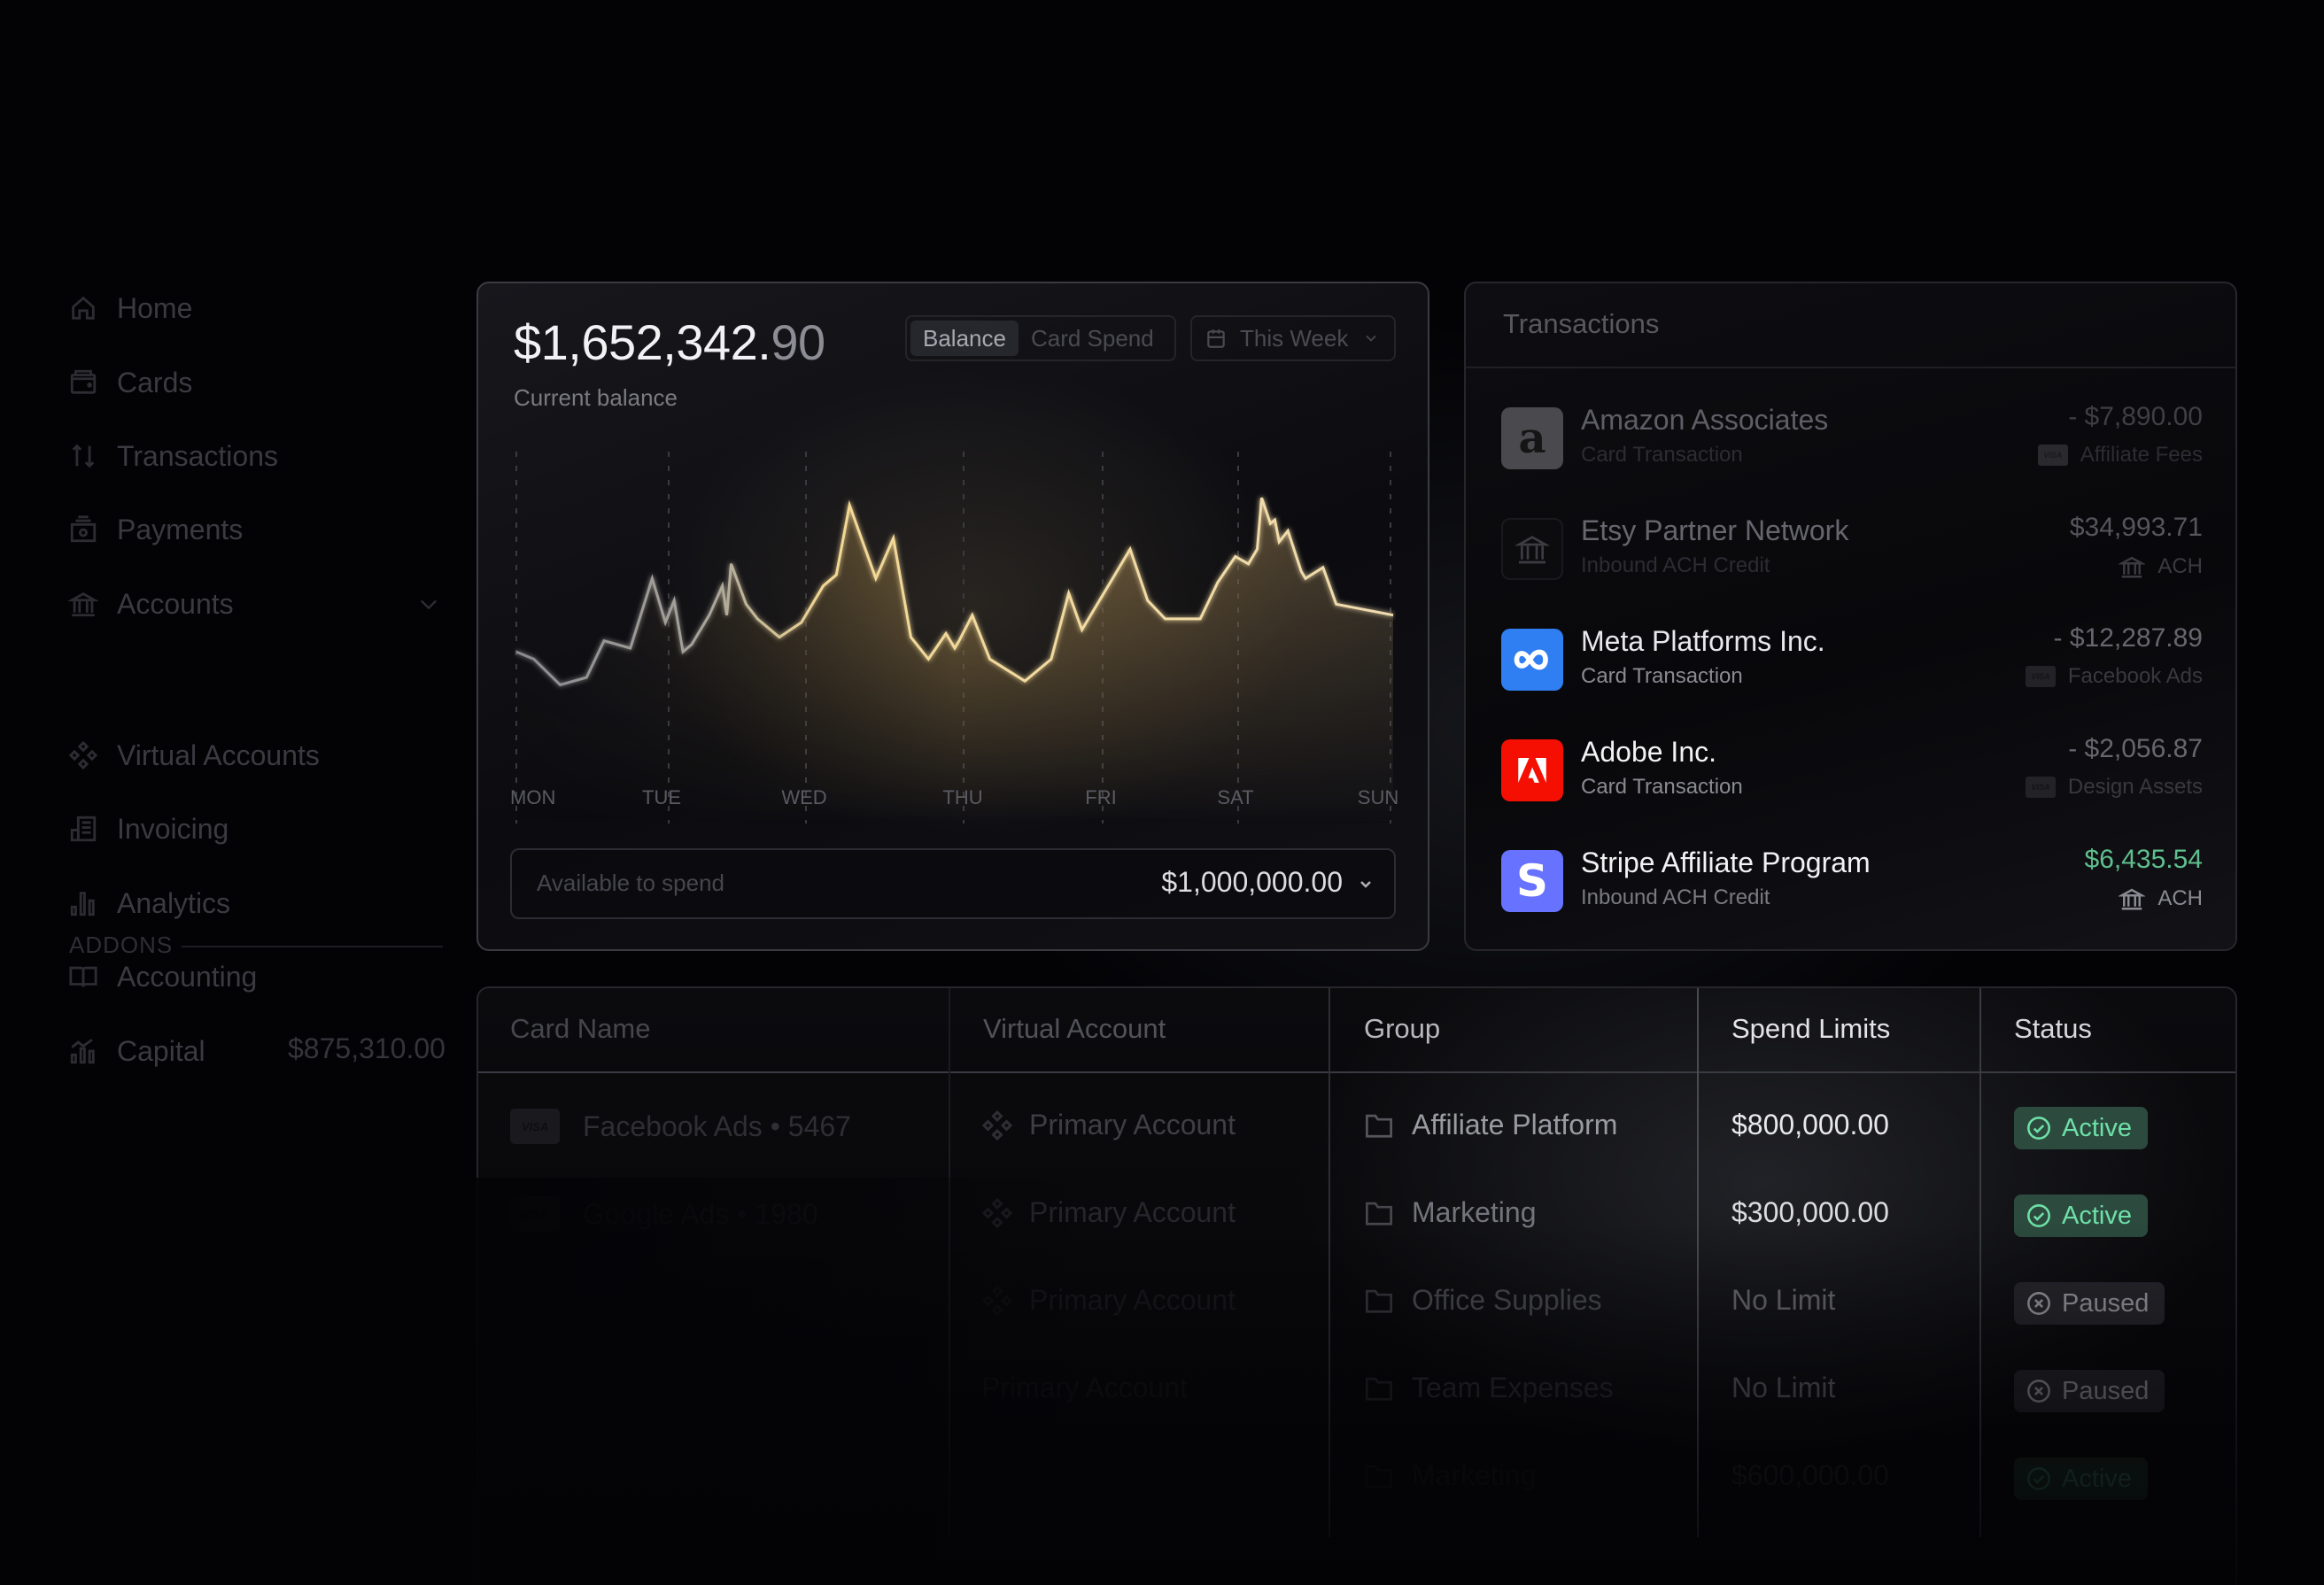 This screenshot has height=1585, width=2324. What do you see at coordinates (175, 603) in the screenshot?
I see `sidebar-item-label: Accounts` at bounding box center [175, 603].